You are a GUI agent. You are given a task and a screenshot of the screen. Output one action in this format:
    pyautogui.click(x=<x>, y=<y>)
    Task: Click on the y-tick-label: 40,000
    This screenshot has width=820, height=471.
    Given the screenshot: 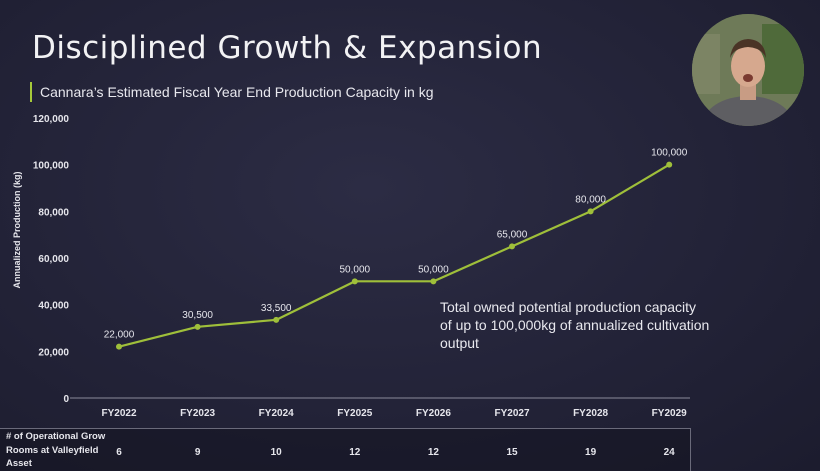 What is the action you would take?
    pyautogui.click(x=53, y=306)
    